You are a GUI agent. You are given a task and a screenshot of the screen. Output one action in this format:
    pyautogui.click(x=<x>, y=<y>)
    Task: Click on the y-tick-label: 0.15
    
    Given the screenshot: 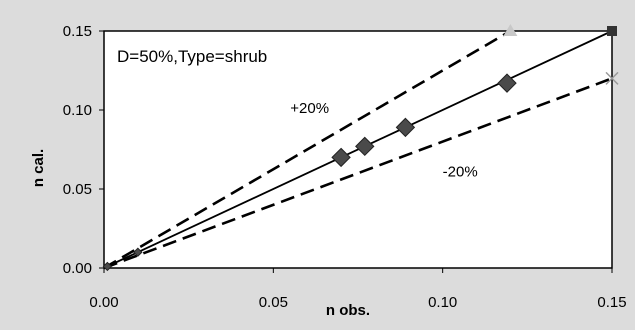 What is the action you would take?
    pyautogui.click(x=77, y=31)
    